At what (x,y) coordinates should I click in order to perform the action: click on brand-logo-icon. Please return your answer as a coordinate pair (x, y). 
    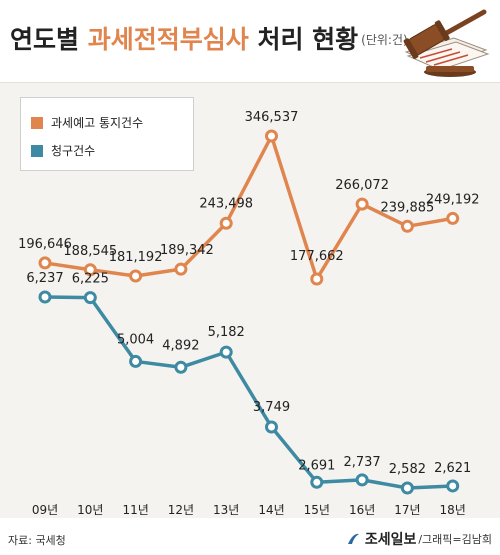
    Looking at the image, I should click on (353, 538).